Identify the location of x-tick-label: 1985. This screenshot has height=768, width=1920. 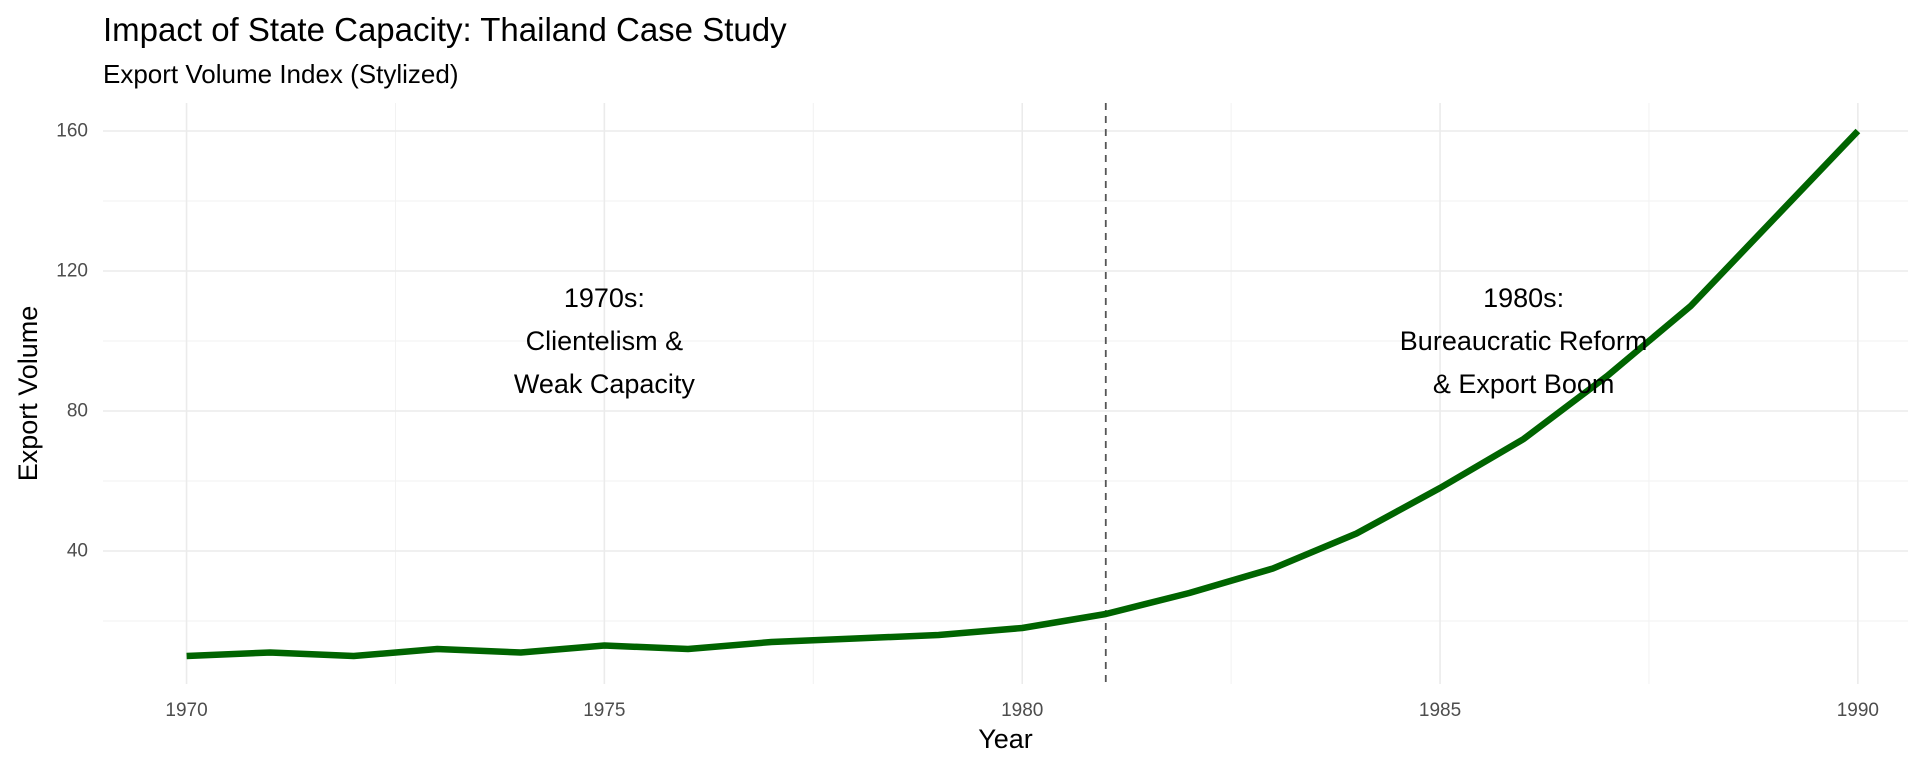
(1440, 710).